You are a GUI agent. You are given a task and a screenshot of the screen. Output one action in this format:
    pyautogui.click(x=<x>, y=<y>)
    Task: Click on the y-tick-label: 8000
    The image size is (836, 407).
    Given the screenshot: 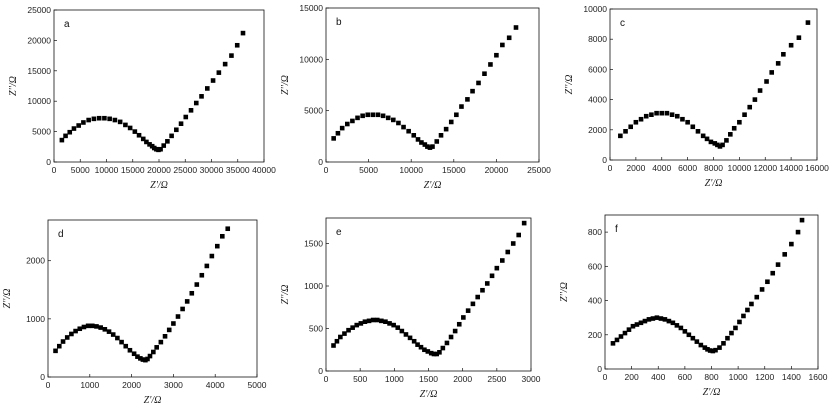 What is the action you would take?
    pyautogui.click(x=597, y=39)
    